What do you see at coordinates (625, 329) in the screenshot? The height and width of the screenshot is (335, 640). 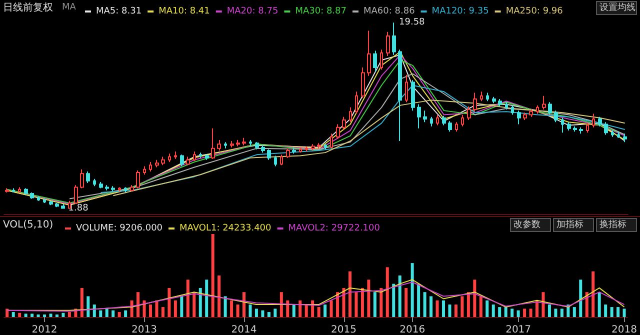 I see `x-tick-label: 2018` at bounding box center [625, 329].